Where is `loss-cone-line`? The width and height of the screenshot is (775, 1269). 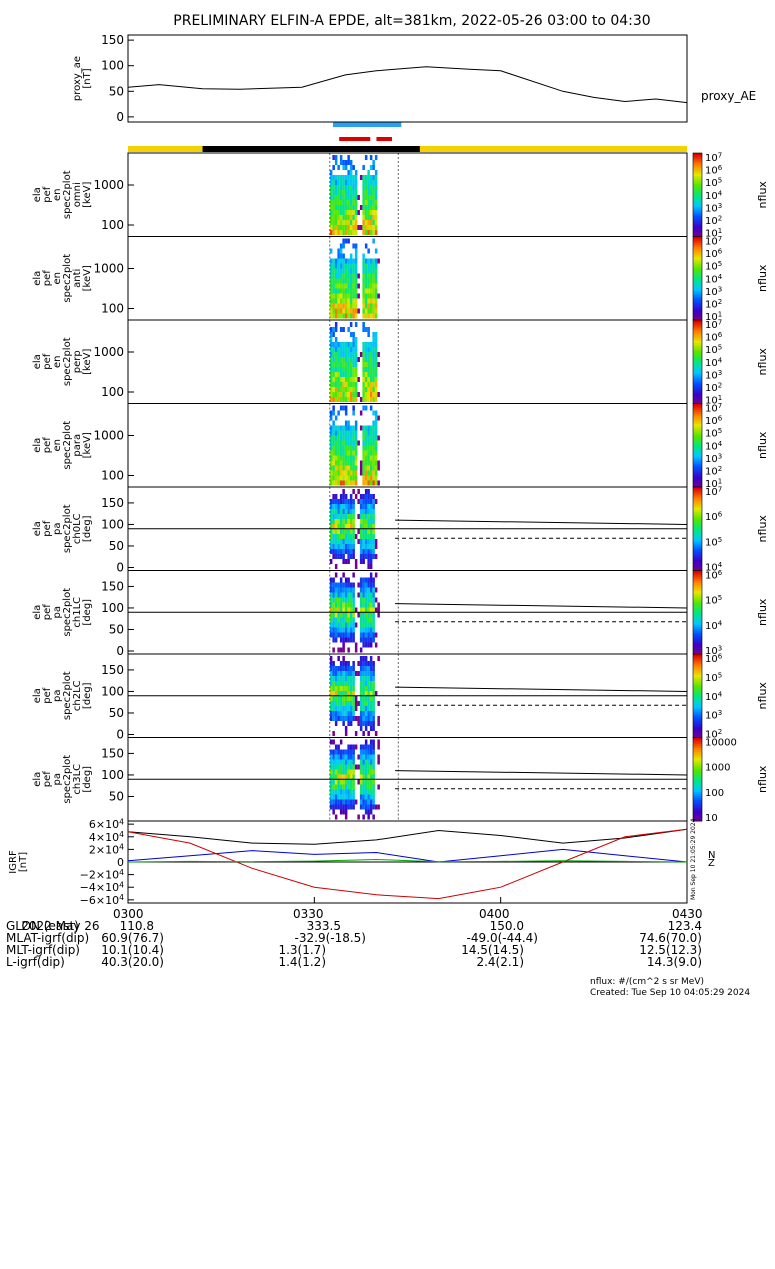 loss-cone-line is located at coordinates (541, 522).